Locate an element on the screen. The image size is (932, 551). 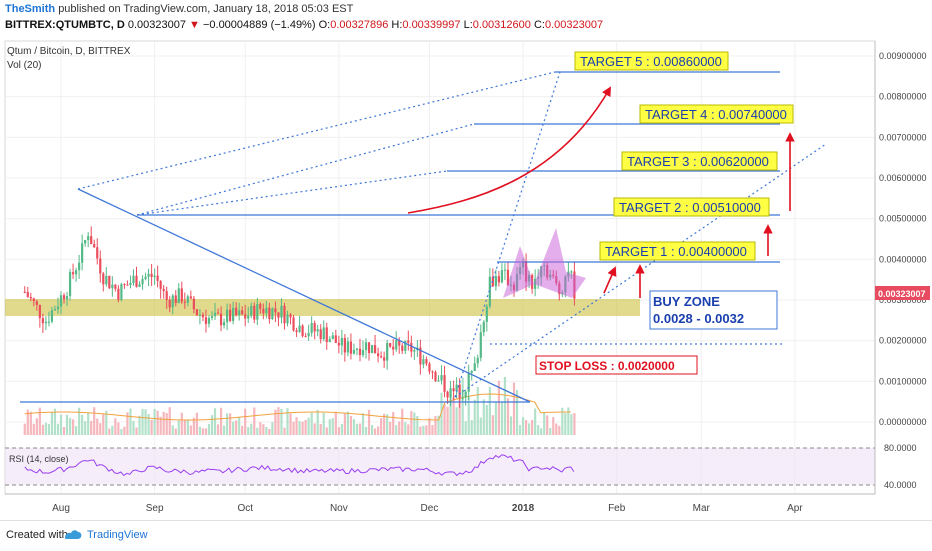
footer: Created with TradingView is located at coordinates (466, 535).